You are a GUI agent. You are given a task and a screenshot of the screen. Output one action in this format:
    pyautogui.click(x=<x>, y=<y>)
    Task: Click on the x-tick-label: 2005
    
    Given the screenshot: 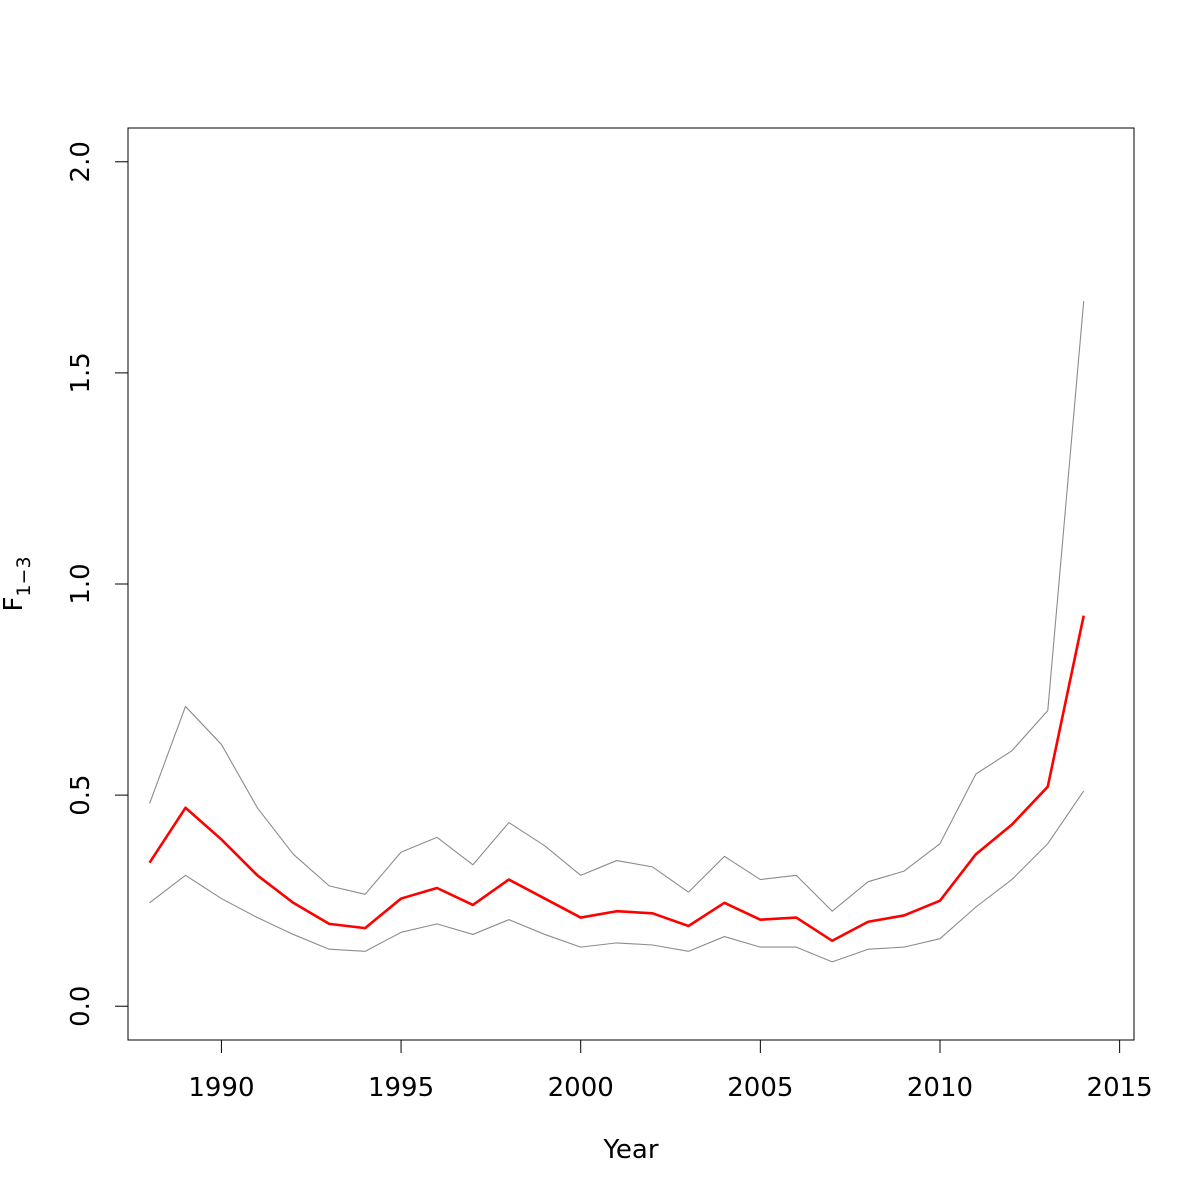 What is the action you would take?
    pyautogui.click(x=760, y=1088)
    